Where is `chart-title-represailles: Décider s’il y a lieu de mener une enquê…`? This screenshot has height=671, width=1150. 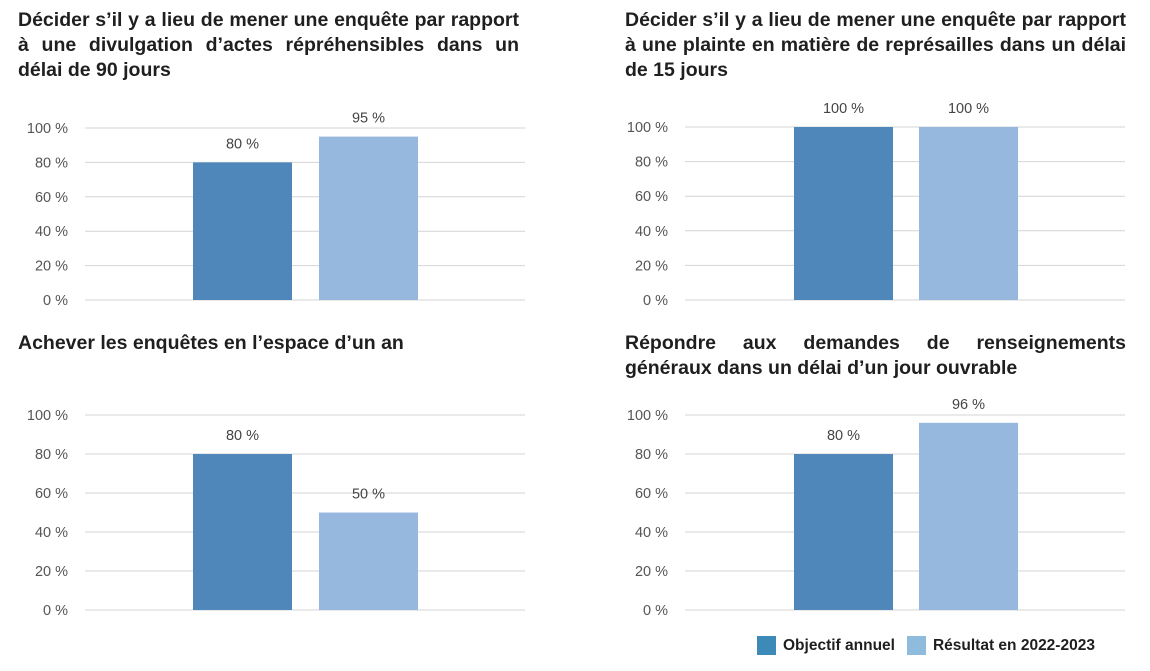 chart-title-represailles: Décider s’il y a lieu de mener une enquê… is located at coordinates (875, 45).